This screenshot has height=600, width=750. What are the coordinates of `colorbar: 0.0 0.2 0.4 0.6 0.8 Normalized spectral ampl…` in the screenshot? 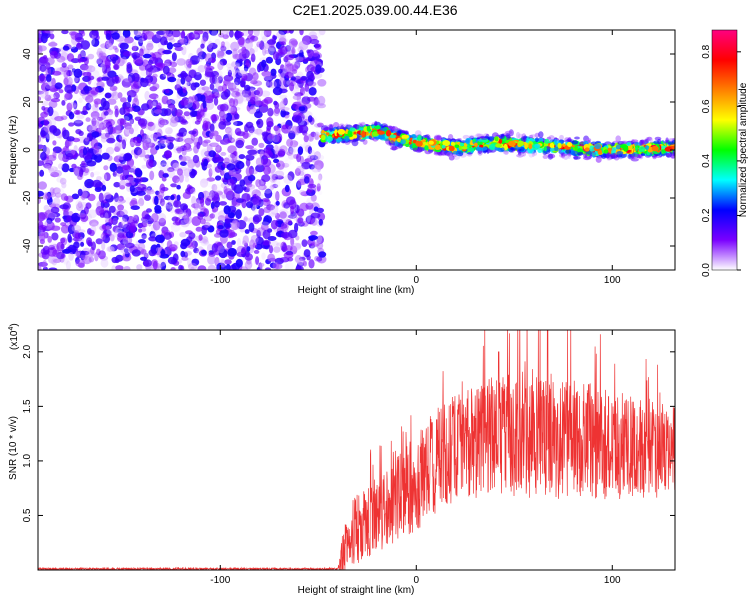 It's located at (725, 153).